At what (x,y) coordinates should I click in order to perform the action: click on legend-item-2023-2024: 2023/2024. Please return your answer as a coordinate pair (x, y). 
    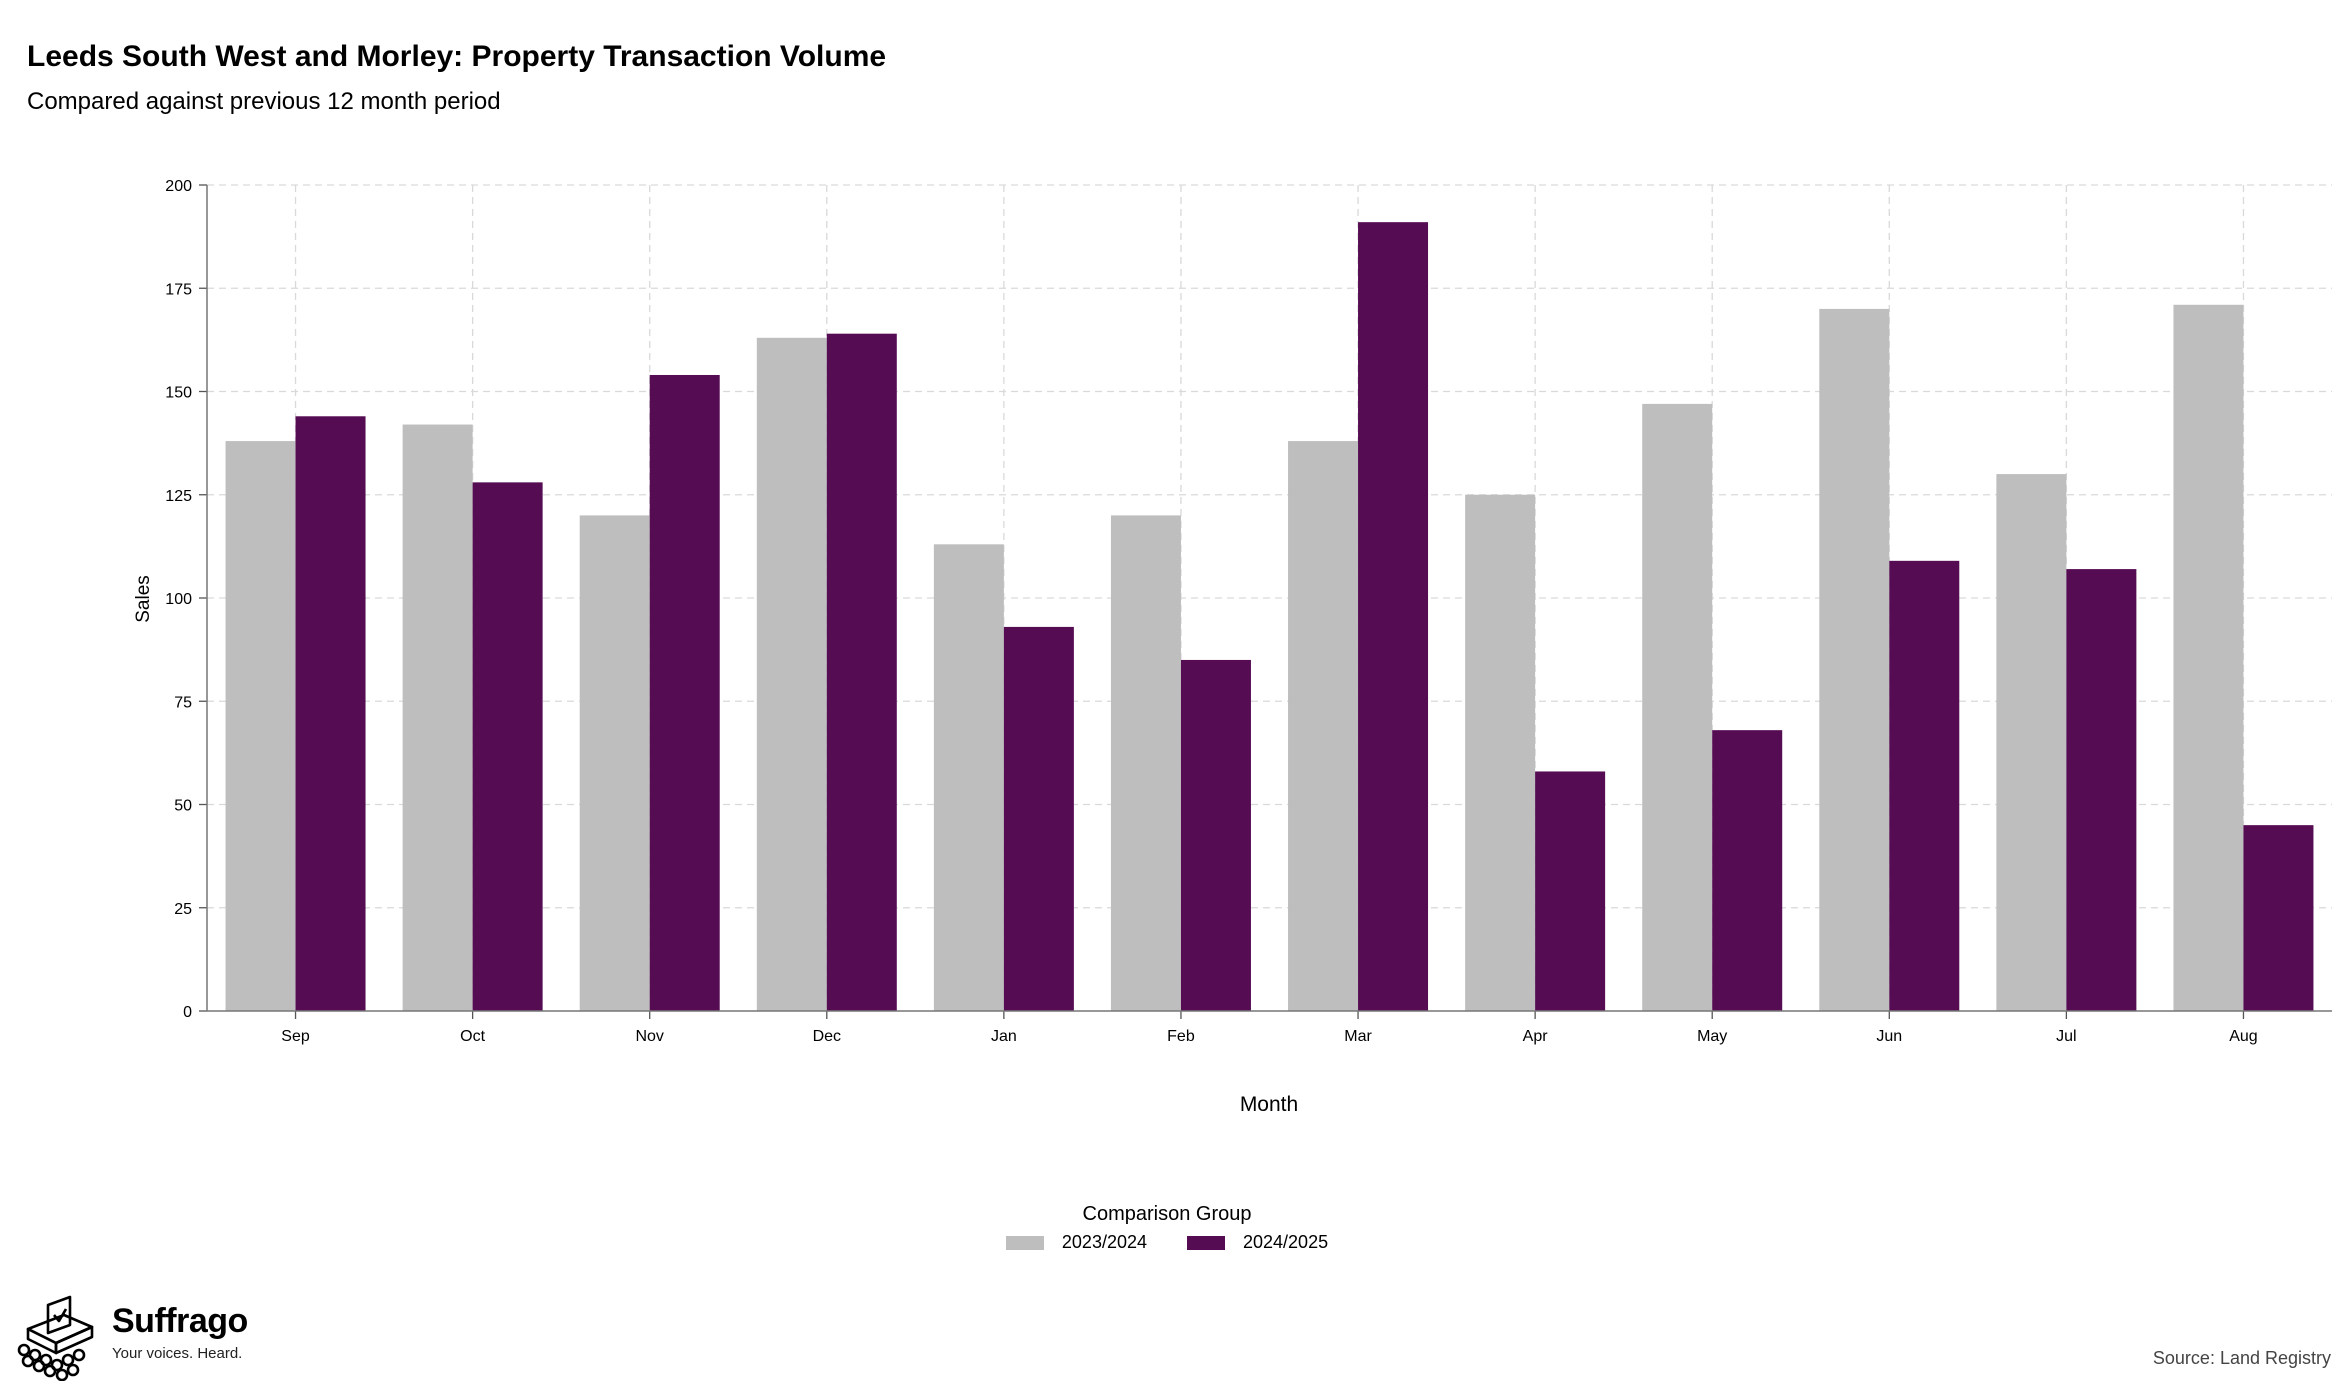
    Looking at the image, I should click on (1076, 1242).